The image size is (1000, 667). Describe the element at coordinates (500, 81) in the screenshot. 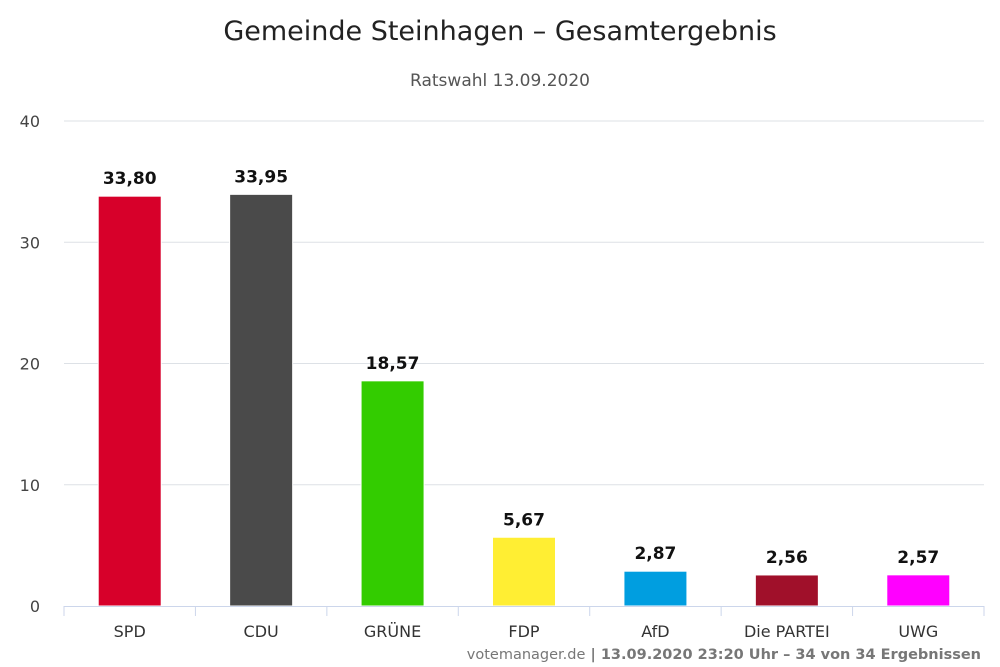

I see `chart-subtitle: Ratswahl 13.09.2020` at that location.